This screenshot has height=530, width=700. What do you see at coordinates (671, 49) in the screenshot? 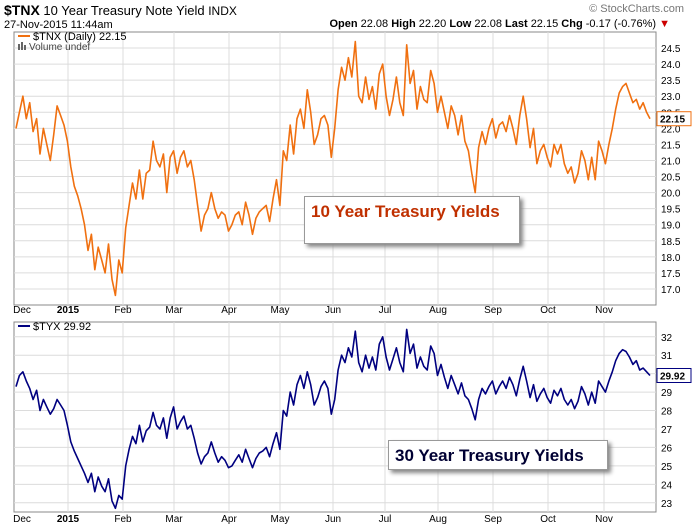
I see `tnx-y-tick-label: 24.5` at bounding box center [671, 49].